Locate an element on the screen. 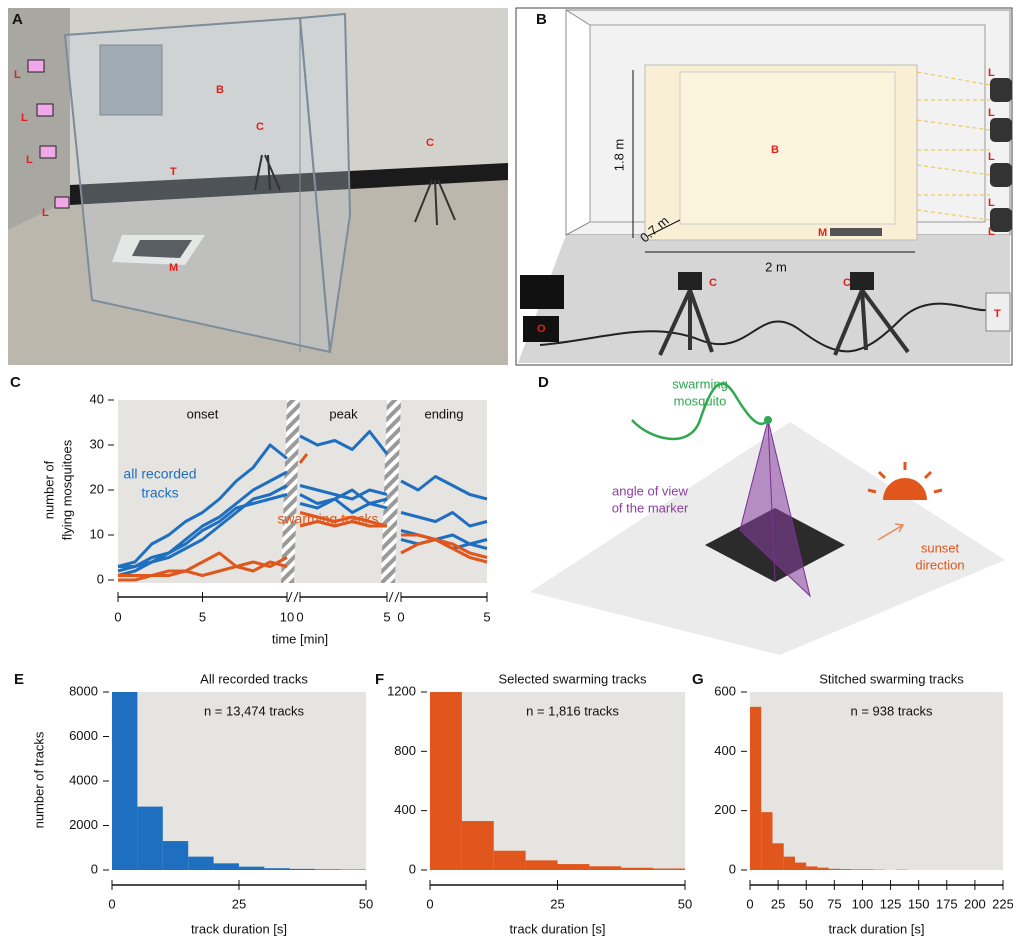 This screenshot has height=944, width=1013. view-axis is located at coordinates (771, 501).